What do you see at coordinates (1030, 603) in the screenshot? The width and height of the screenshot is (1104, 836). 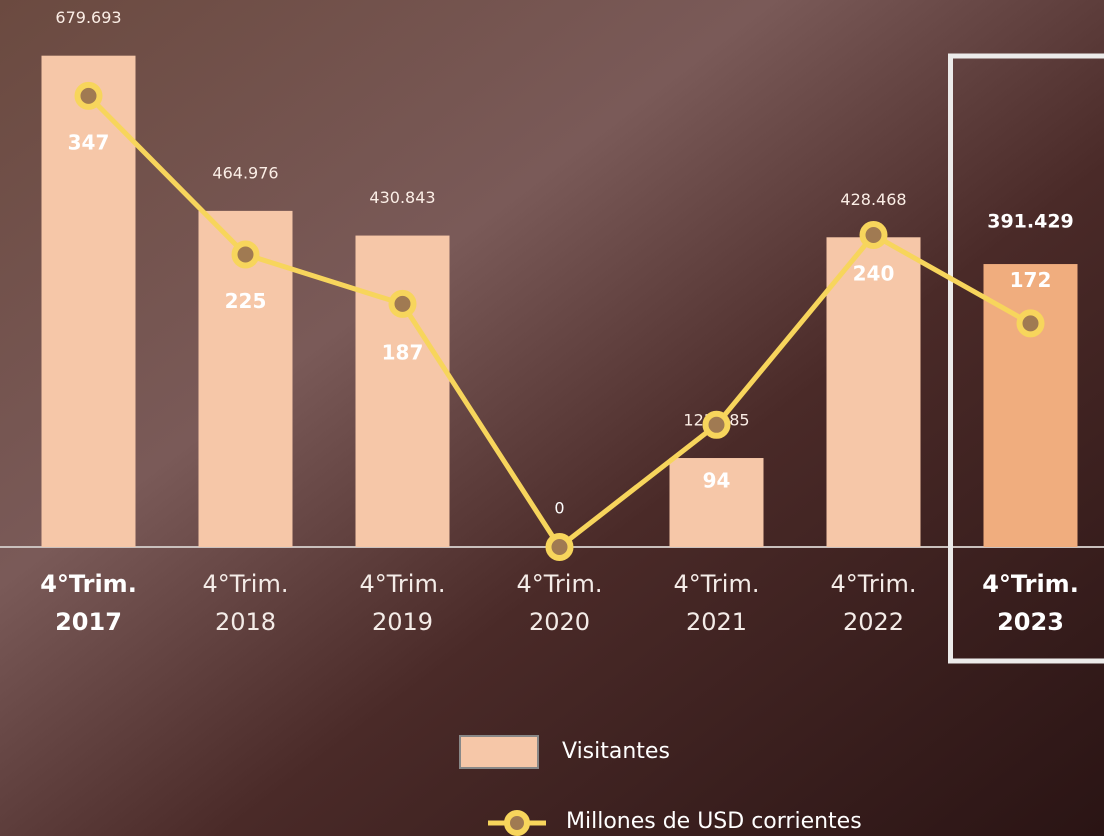 I see `x-tick-label: 4°Trim. 2023` at bounding box center [1030, 603].